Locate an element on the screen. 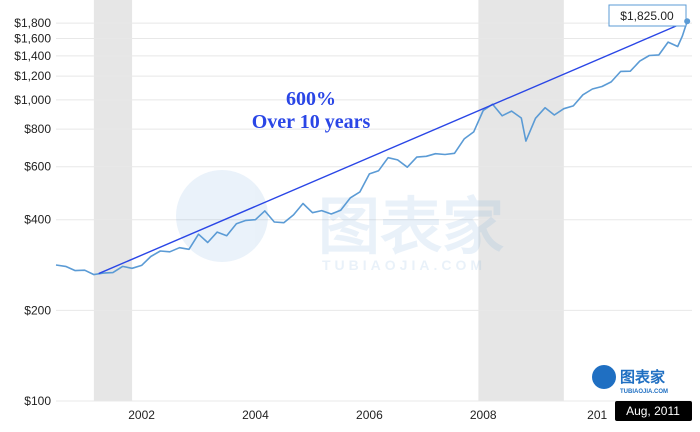  tooltip: Aug, 2011 is located at coordinates (653, 411).